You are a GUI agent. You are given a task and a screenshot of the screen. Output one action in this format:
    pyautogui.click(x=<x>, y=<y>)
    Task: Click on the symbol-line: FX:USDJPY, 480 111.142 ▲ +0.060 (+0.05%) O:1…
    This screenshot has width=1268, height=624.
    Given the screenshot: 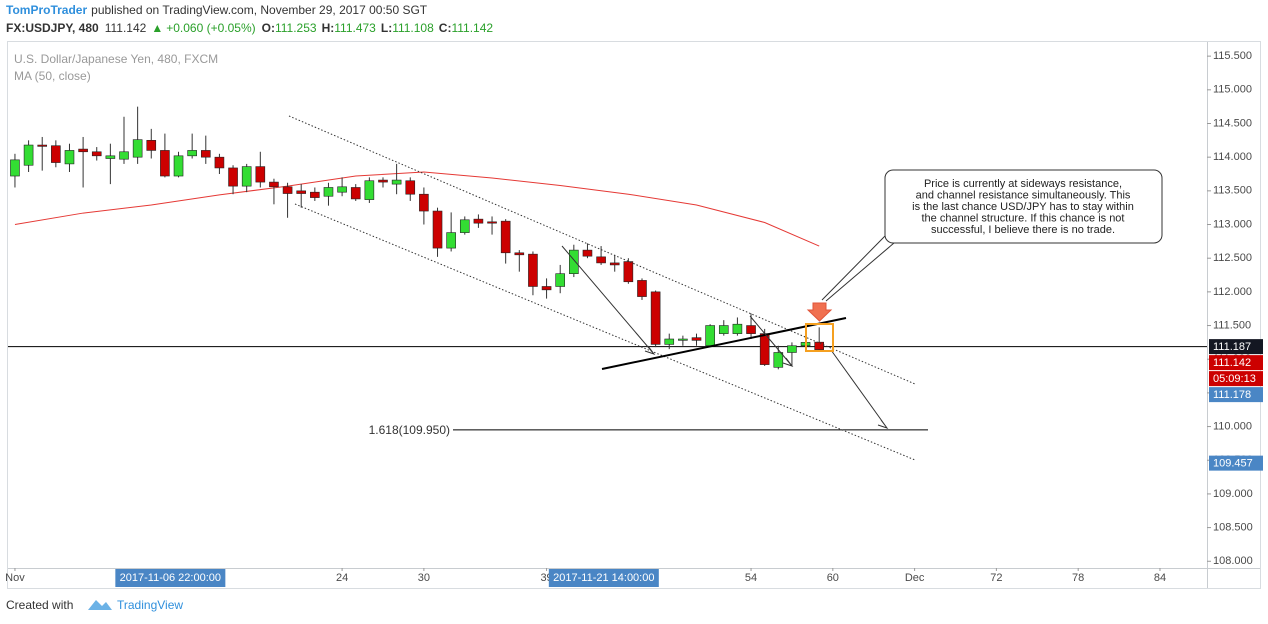 What is the action you would take?
    pyautogui.click(x=249, y=28)
    